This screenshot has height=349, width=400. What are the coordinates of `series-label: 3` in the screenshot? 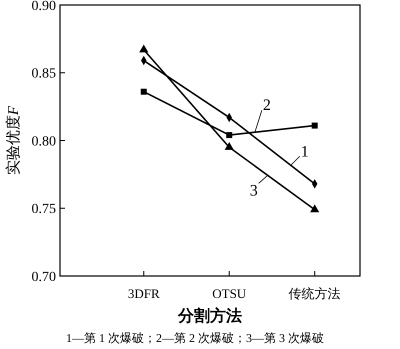 It's located at (254, 191).